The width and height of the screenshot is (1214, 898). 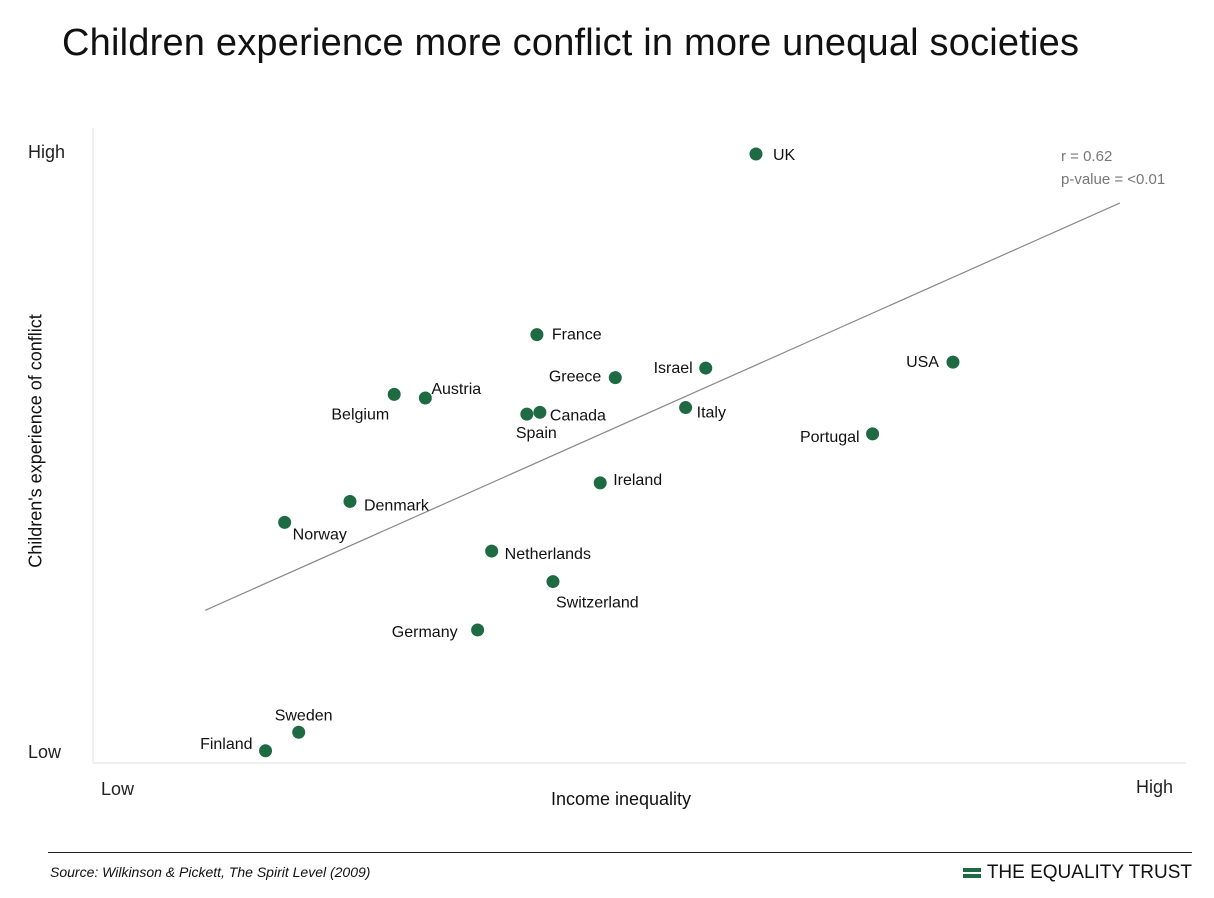 I want to click on point-label-netherlands: Netherlands, so click(x=548, y=554).